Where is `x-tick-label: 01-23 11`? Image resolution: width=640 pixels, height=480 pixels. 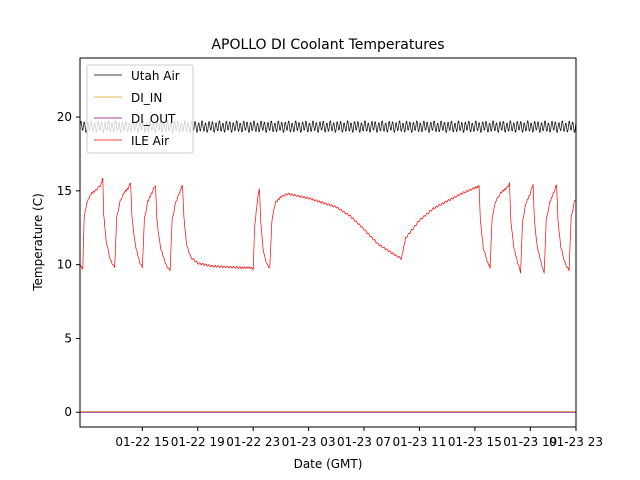 x-tick-label: 01-23 11 is located at coordinates (419, 442).